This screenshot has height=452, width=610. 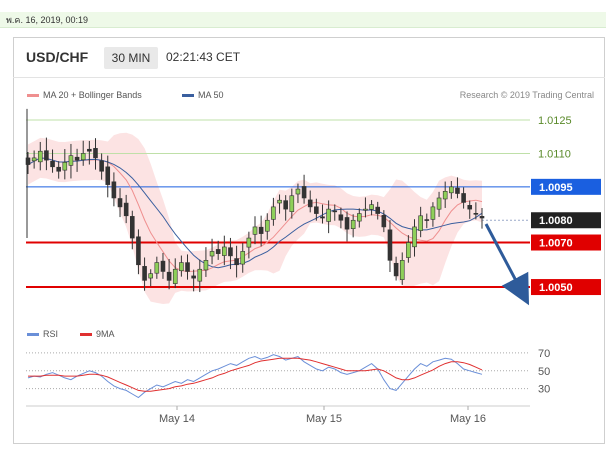 I want to click on rsi-level-label-30: 30, so click(x=544, y=390).